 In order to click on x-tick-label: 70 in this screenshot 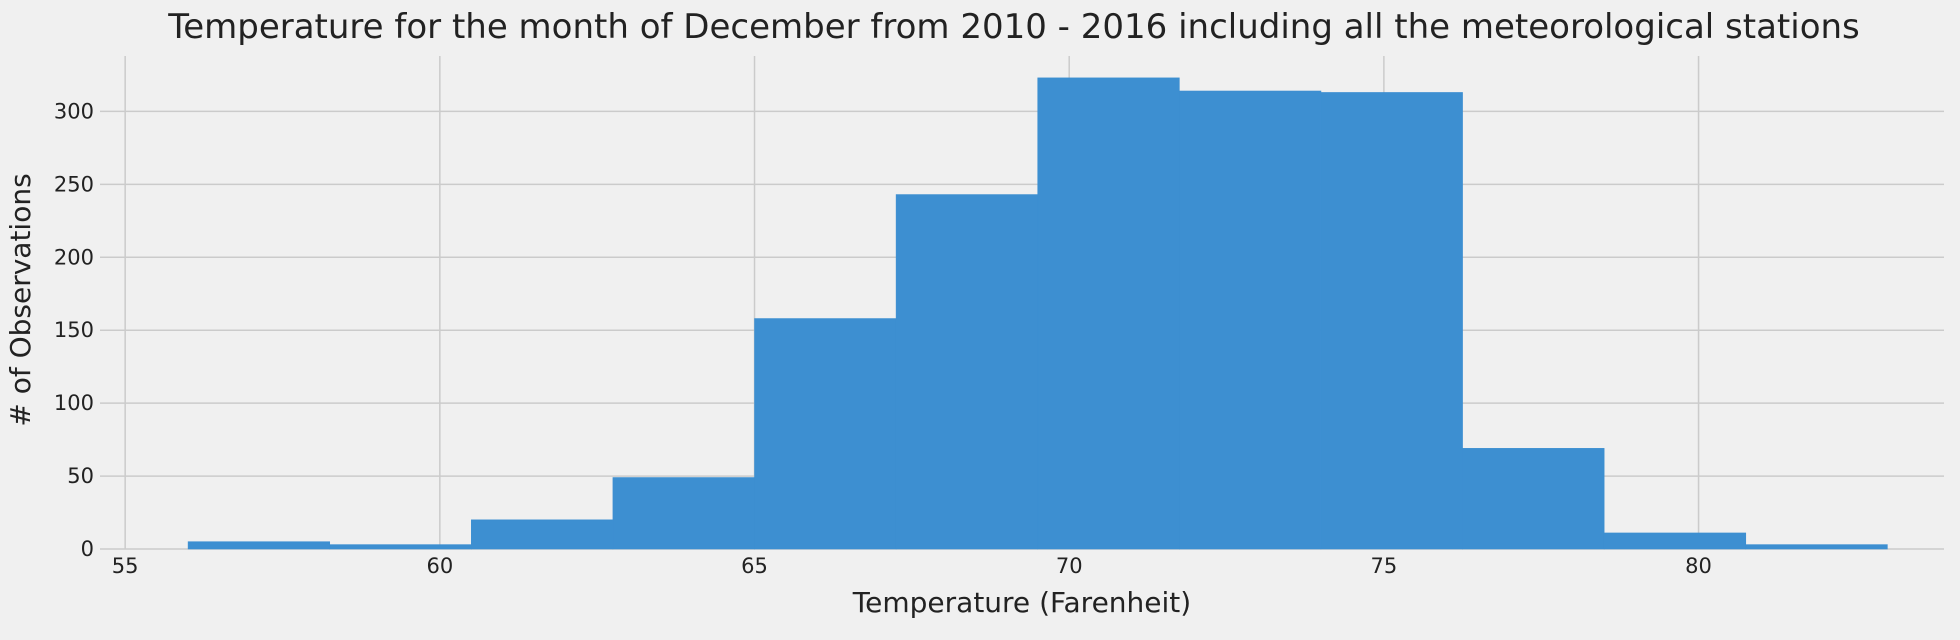, I will do `click(1069, 566)`.